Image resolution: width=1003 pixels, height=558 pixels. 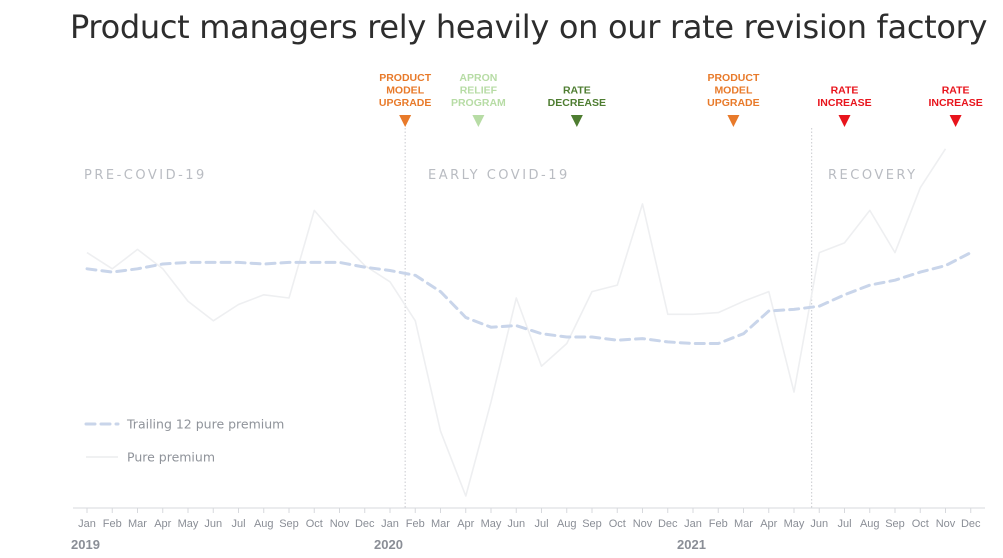 What do you see at coordinates (145, 175) in the screenshot?
I see `phase-label-0: PRE-COVID-19` at bounding box center [145, 175].